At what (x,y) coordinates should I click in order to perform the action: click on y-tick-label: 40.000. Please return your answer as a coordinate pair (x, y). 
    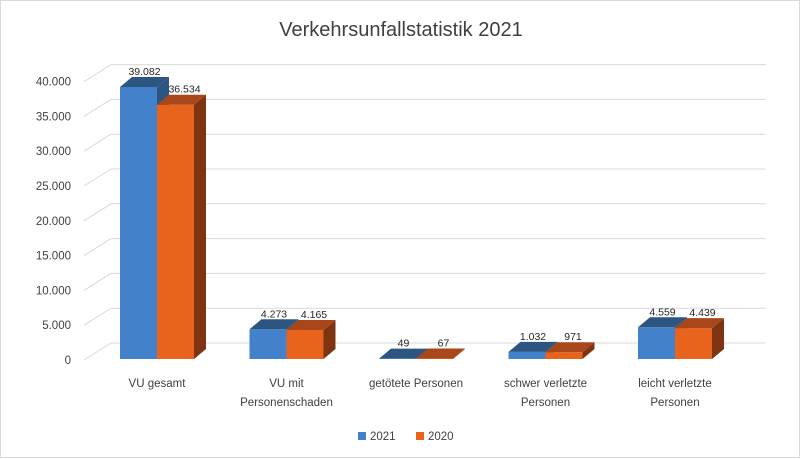
    Looking at the image, I should click on (53, 83).